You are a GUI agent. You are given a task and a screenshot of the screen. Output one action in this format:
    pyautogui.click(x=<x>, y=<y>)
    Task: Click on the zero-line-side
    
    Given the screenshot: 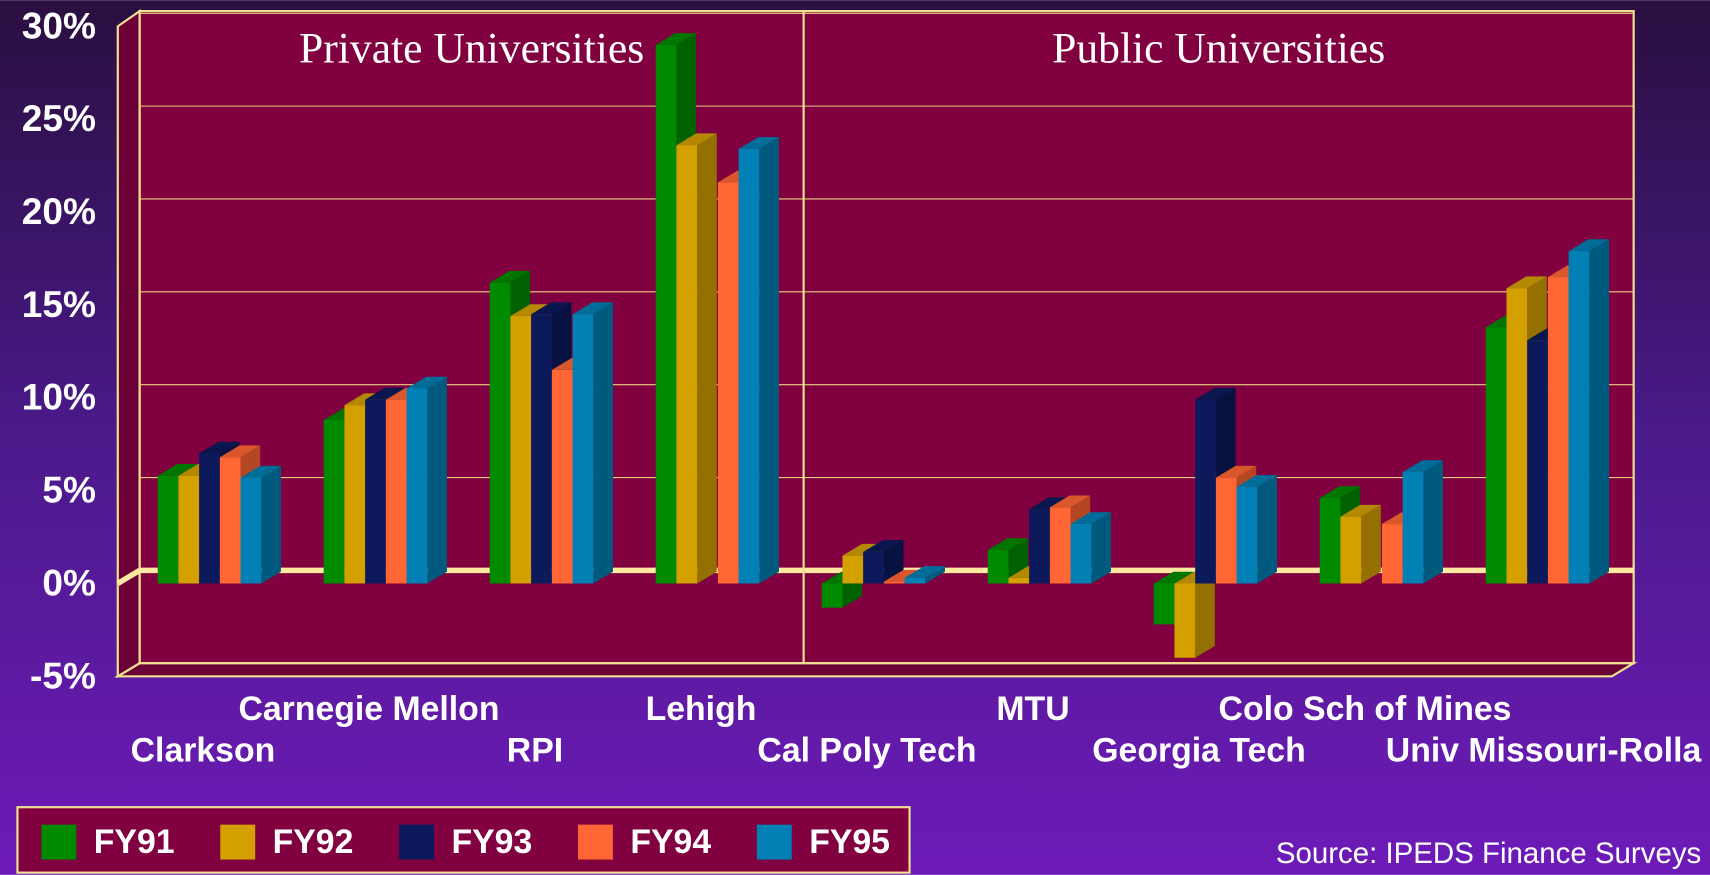 What is the action you would take?
    pyautogui.click(x=128, y=577)
    